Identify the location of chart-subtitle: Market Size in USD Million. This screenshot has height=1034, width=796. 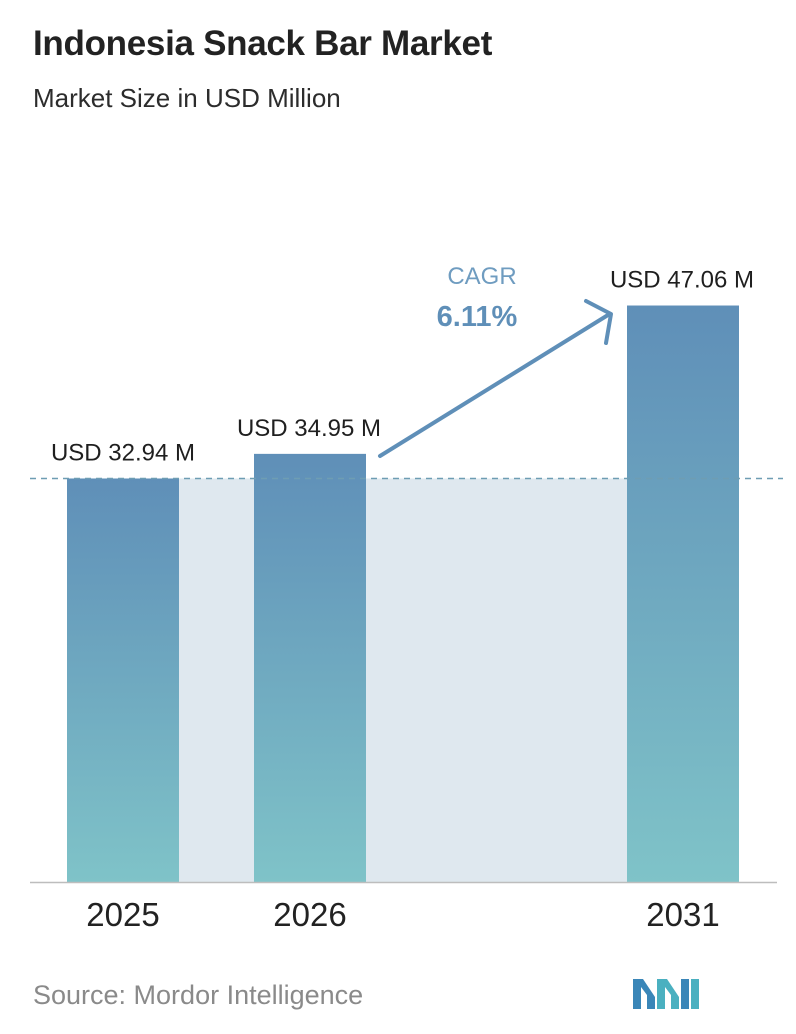
(187, 98).